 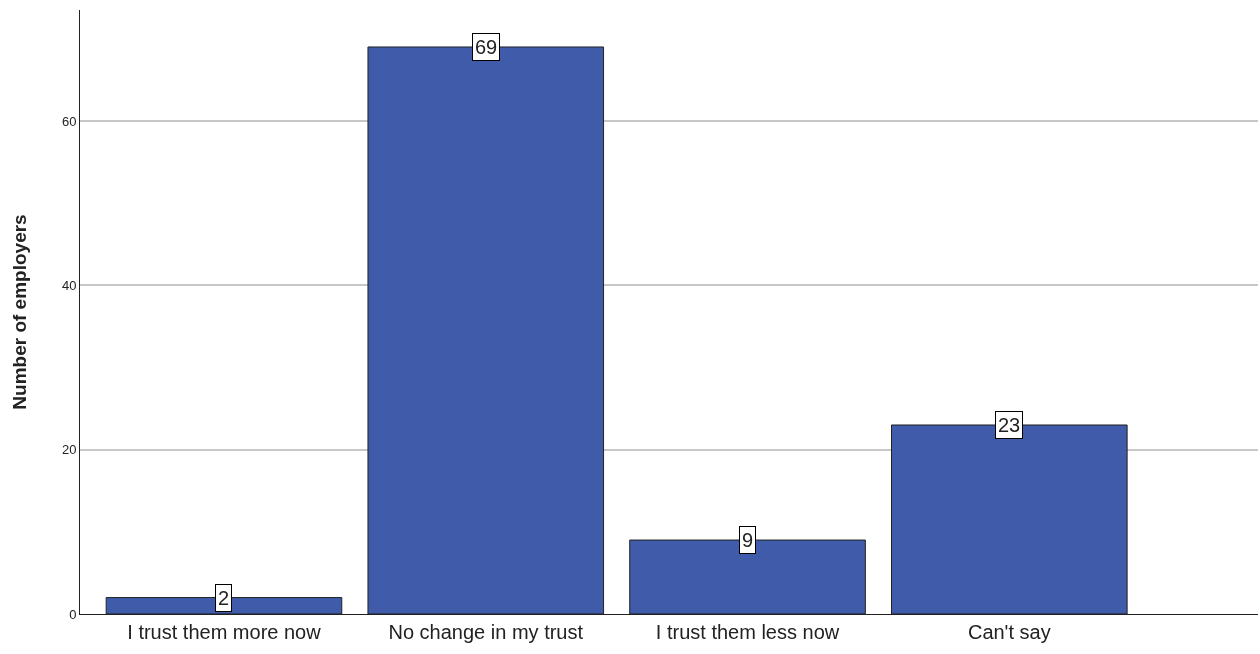 I want to click on x-tick-label: No change in my trust, so click(x=486, y=632).